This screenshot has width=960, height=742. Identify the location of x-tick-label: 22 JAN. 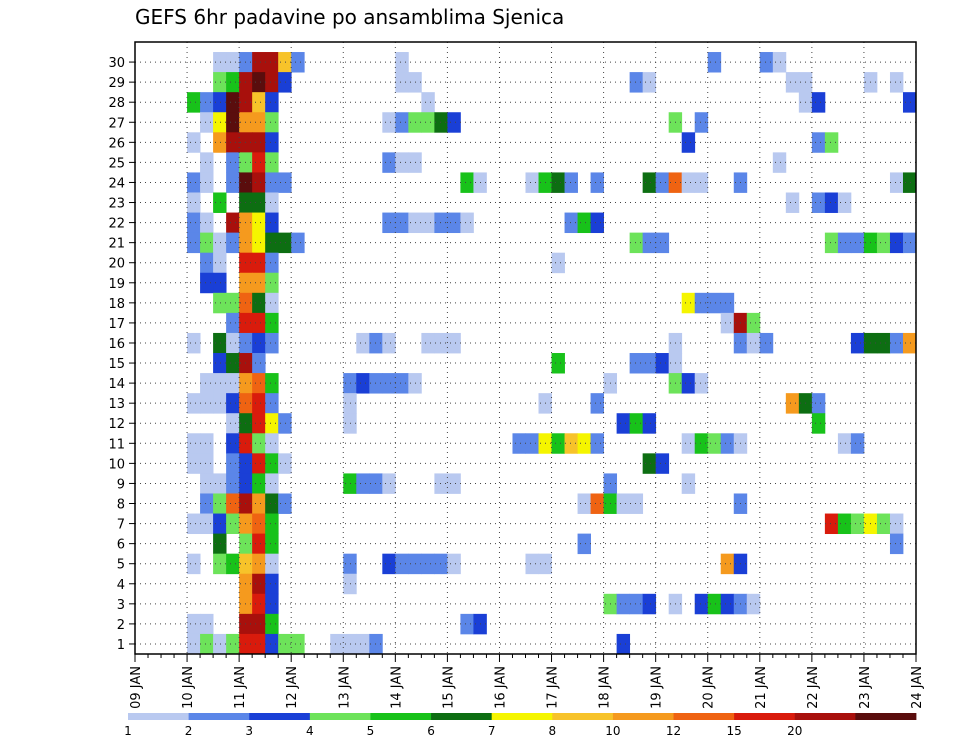
(813, 687).